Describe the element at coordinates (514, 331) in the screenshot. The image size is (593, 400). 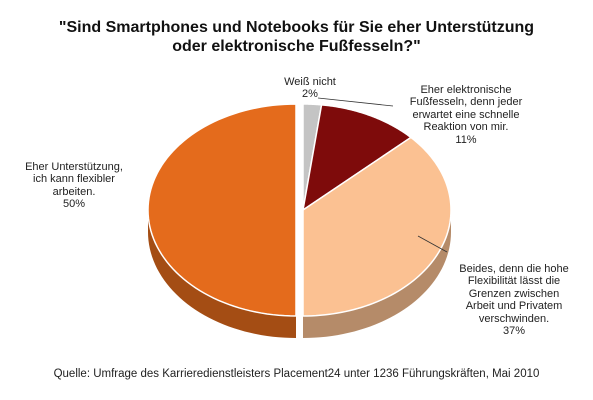
I see `slice-value-label: 37%` at that location.